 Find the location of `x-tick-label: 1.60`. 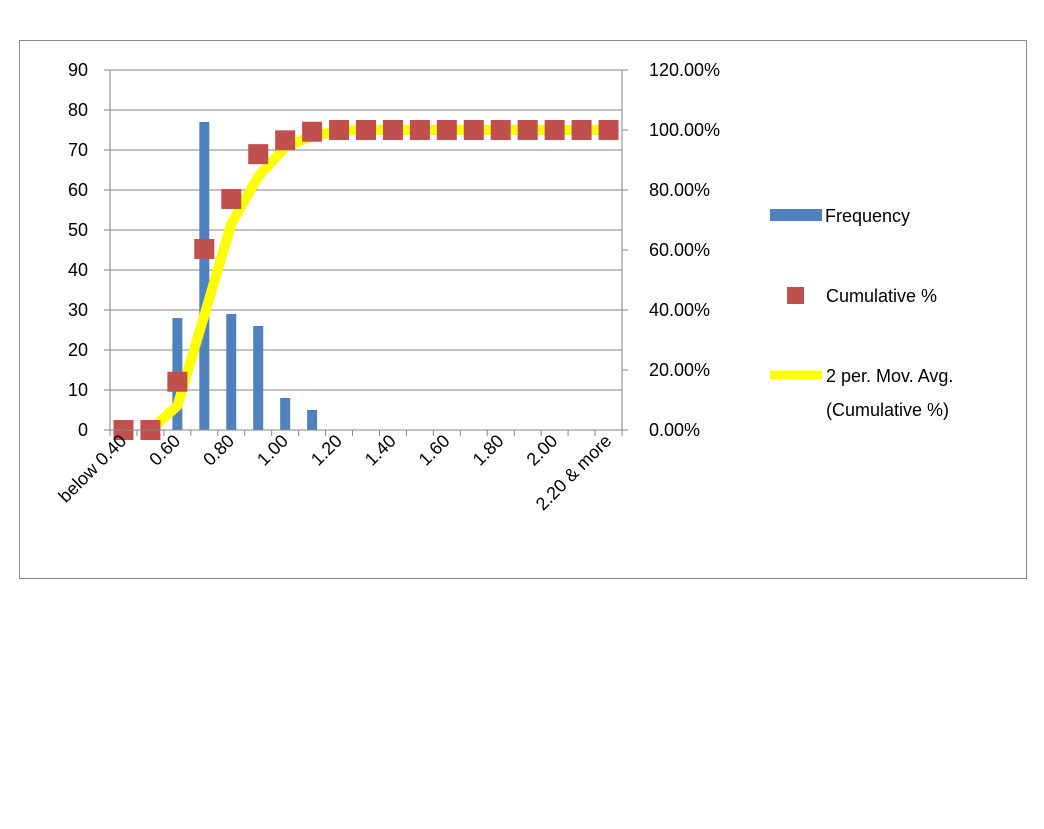

x-tick-label: 1.60 is located at coordinates (434, 450).